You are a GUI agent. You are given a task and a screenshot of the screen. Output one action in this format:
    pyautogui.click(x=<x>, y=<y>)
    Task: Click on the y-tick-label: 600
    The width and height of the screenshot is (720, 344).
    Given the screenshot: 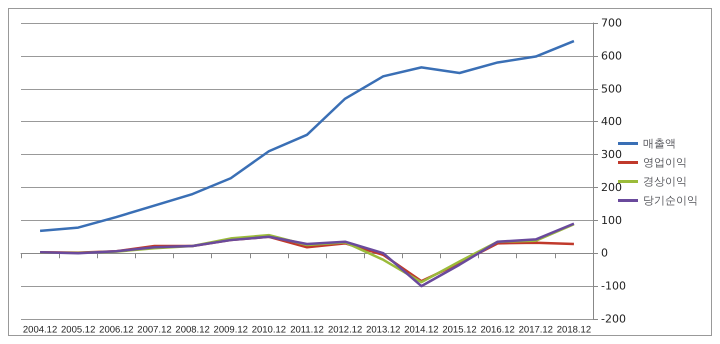 What is the action you would take?
    pyautogui.click(x=611, y=55)
    